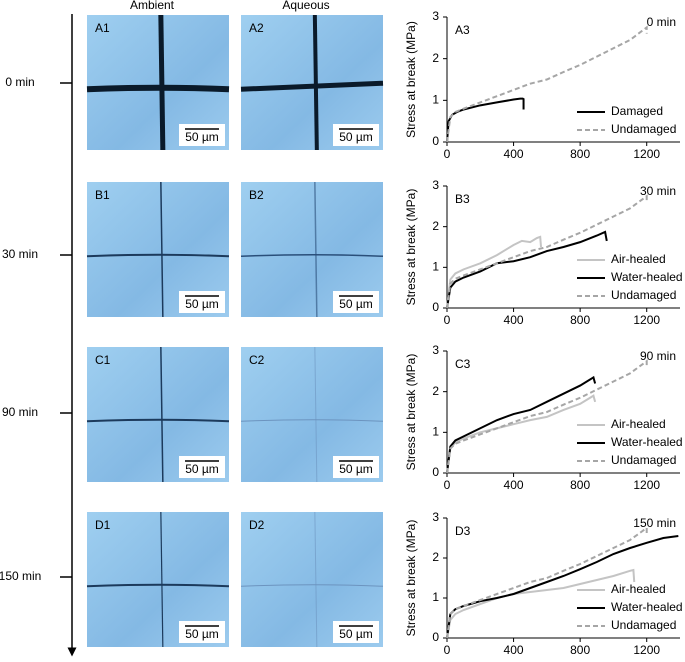 This screenshot has height=662, width=685. Describe the element at coordinates (102, 28) in the screenshot. I see `panel-label: A1` at that location.